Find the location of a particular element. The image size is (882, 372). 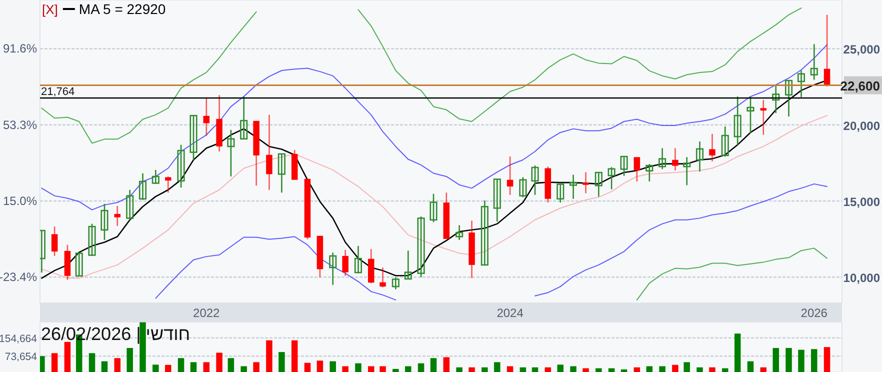

y-tick-label: 20,000 is located at coordinates (861, 125).